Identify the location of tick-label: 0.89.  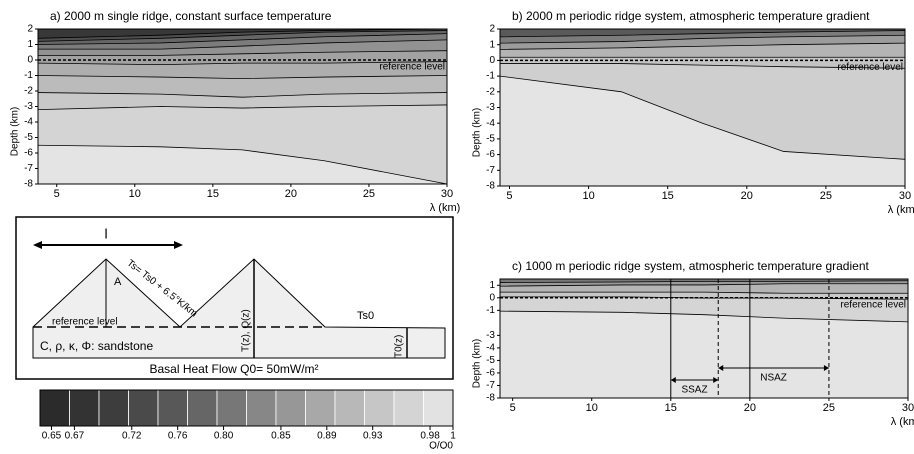
(327, 436).